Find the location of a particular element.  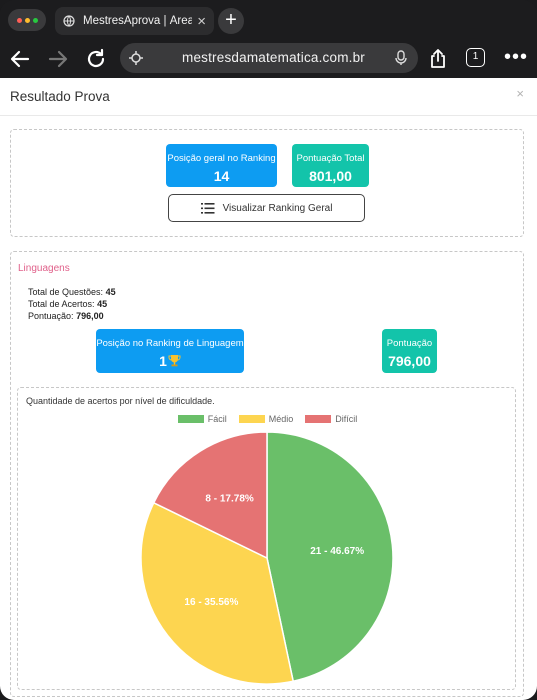

legend-item: Fácil is located at coordinates (202, 419).